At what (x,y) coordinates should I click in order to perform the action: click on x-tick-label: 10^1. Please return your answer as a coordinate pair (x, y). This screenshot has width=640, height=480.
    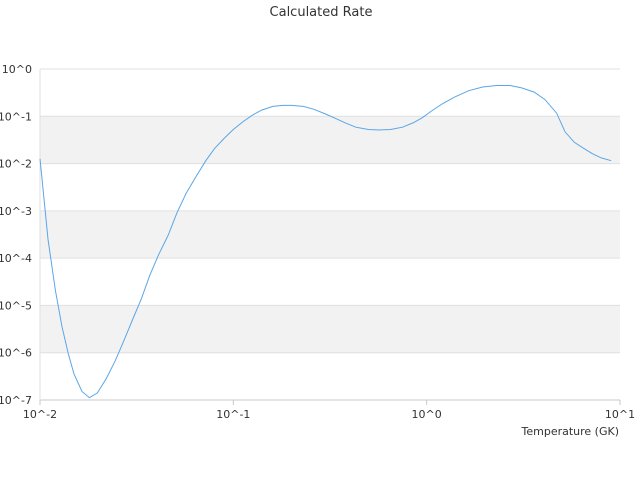
    Looking at the image, I should click on (620, 414).